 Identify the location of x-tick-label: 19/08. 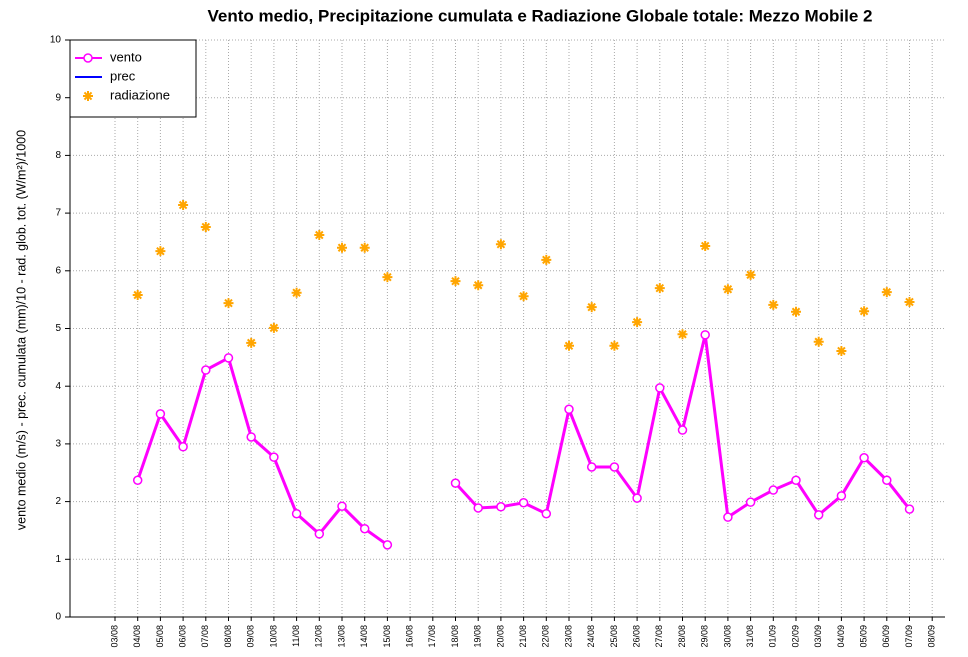
(478, 636).